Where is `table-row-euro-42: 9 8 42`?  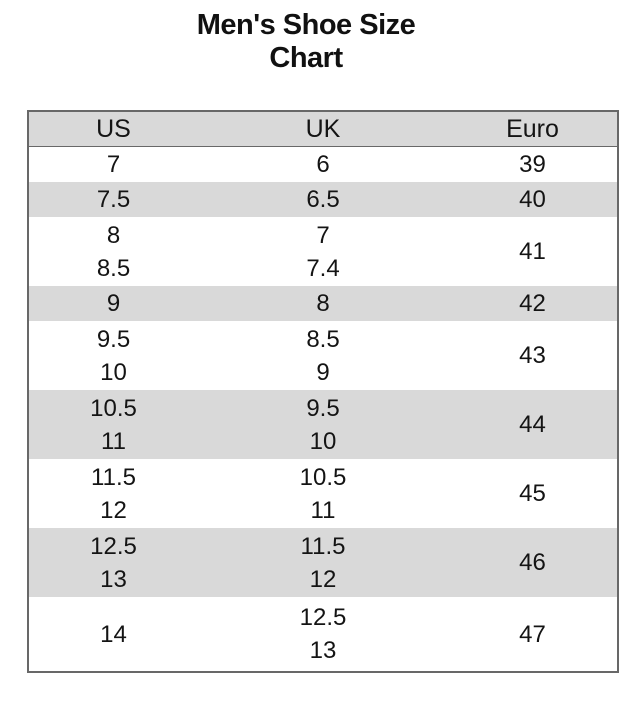
table-row-euro-42: 9 8 42 is located at coordinates (323, 303).